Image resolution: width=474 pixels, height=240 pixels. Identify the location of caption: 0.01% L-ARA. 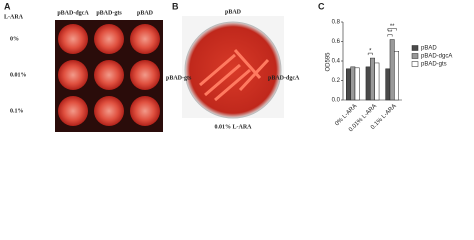
(234, 127).